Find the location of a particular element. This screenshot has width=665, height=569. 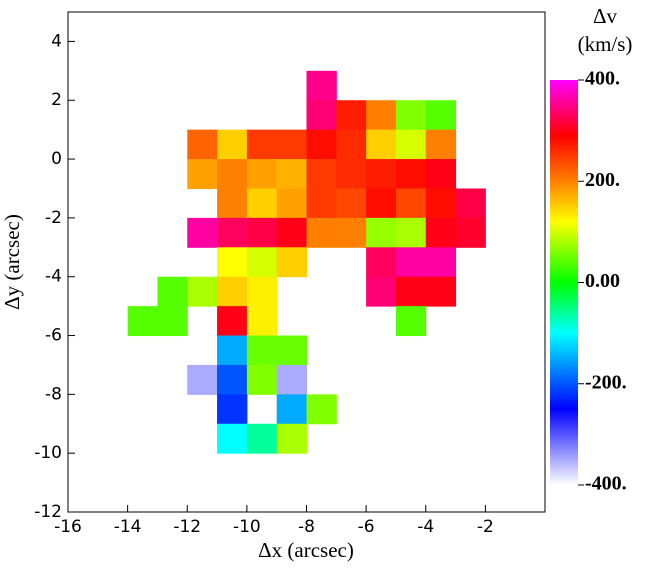

colorbar-tick-label: -400. is located at coordinates (606, 484).